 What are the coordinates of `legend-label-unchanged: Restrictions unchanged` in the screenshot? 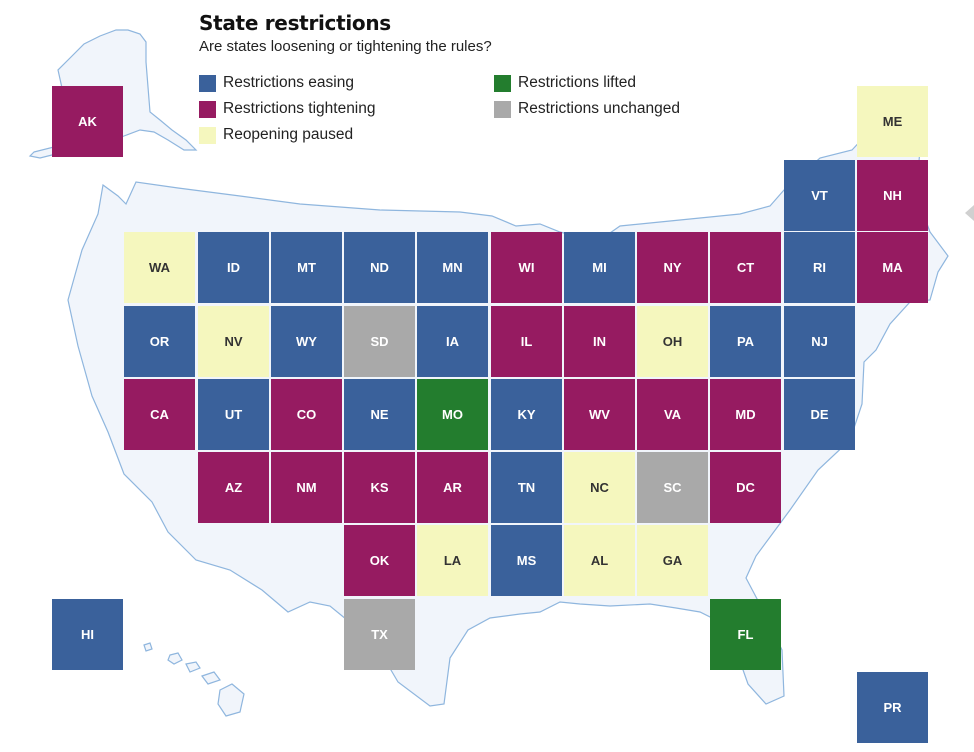 It's located at (599, 108).